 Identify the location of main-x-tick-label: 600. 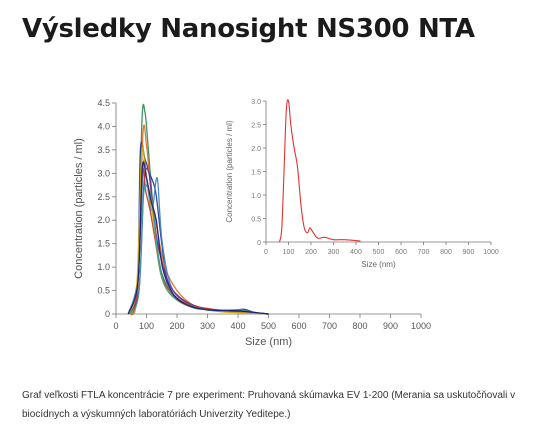
(298, 326).